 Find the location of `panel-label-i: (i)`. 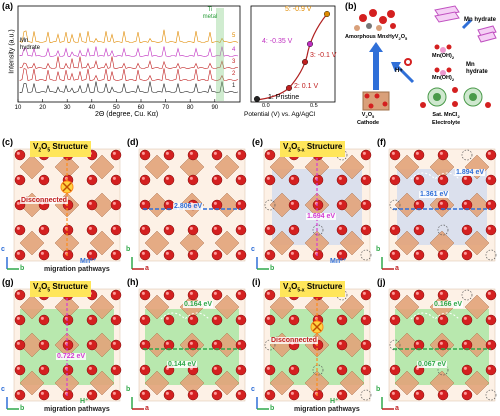

panel-label-i: (i) is located at coordinates (256, 282).